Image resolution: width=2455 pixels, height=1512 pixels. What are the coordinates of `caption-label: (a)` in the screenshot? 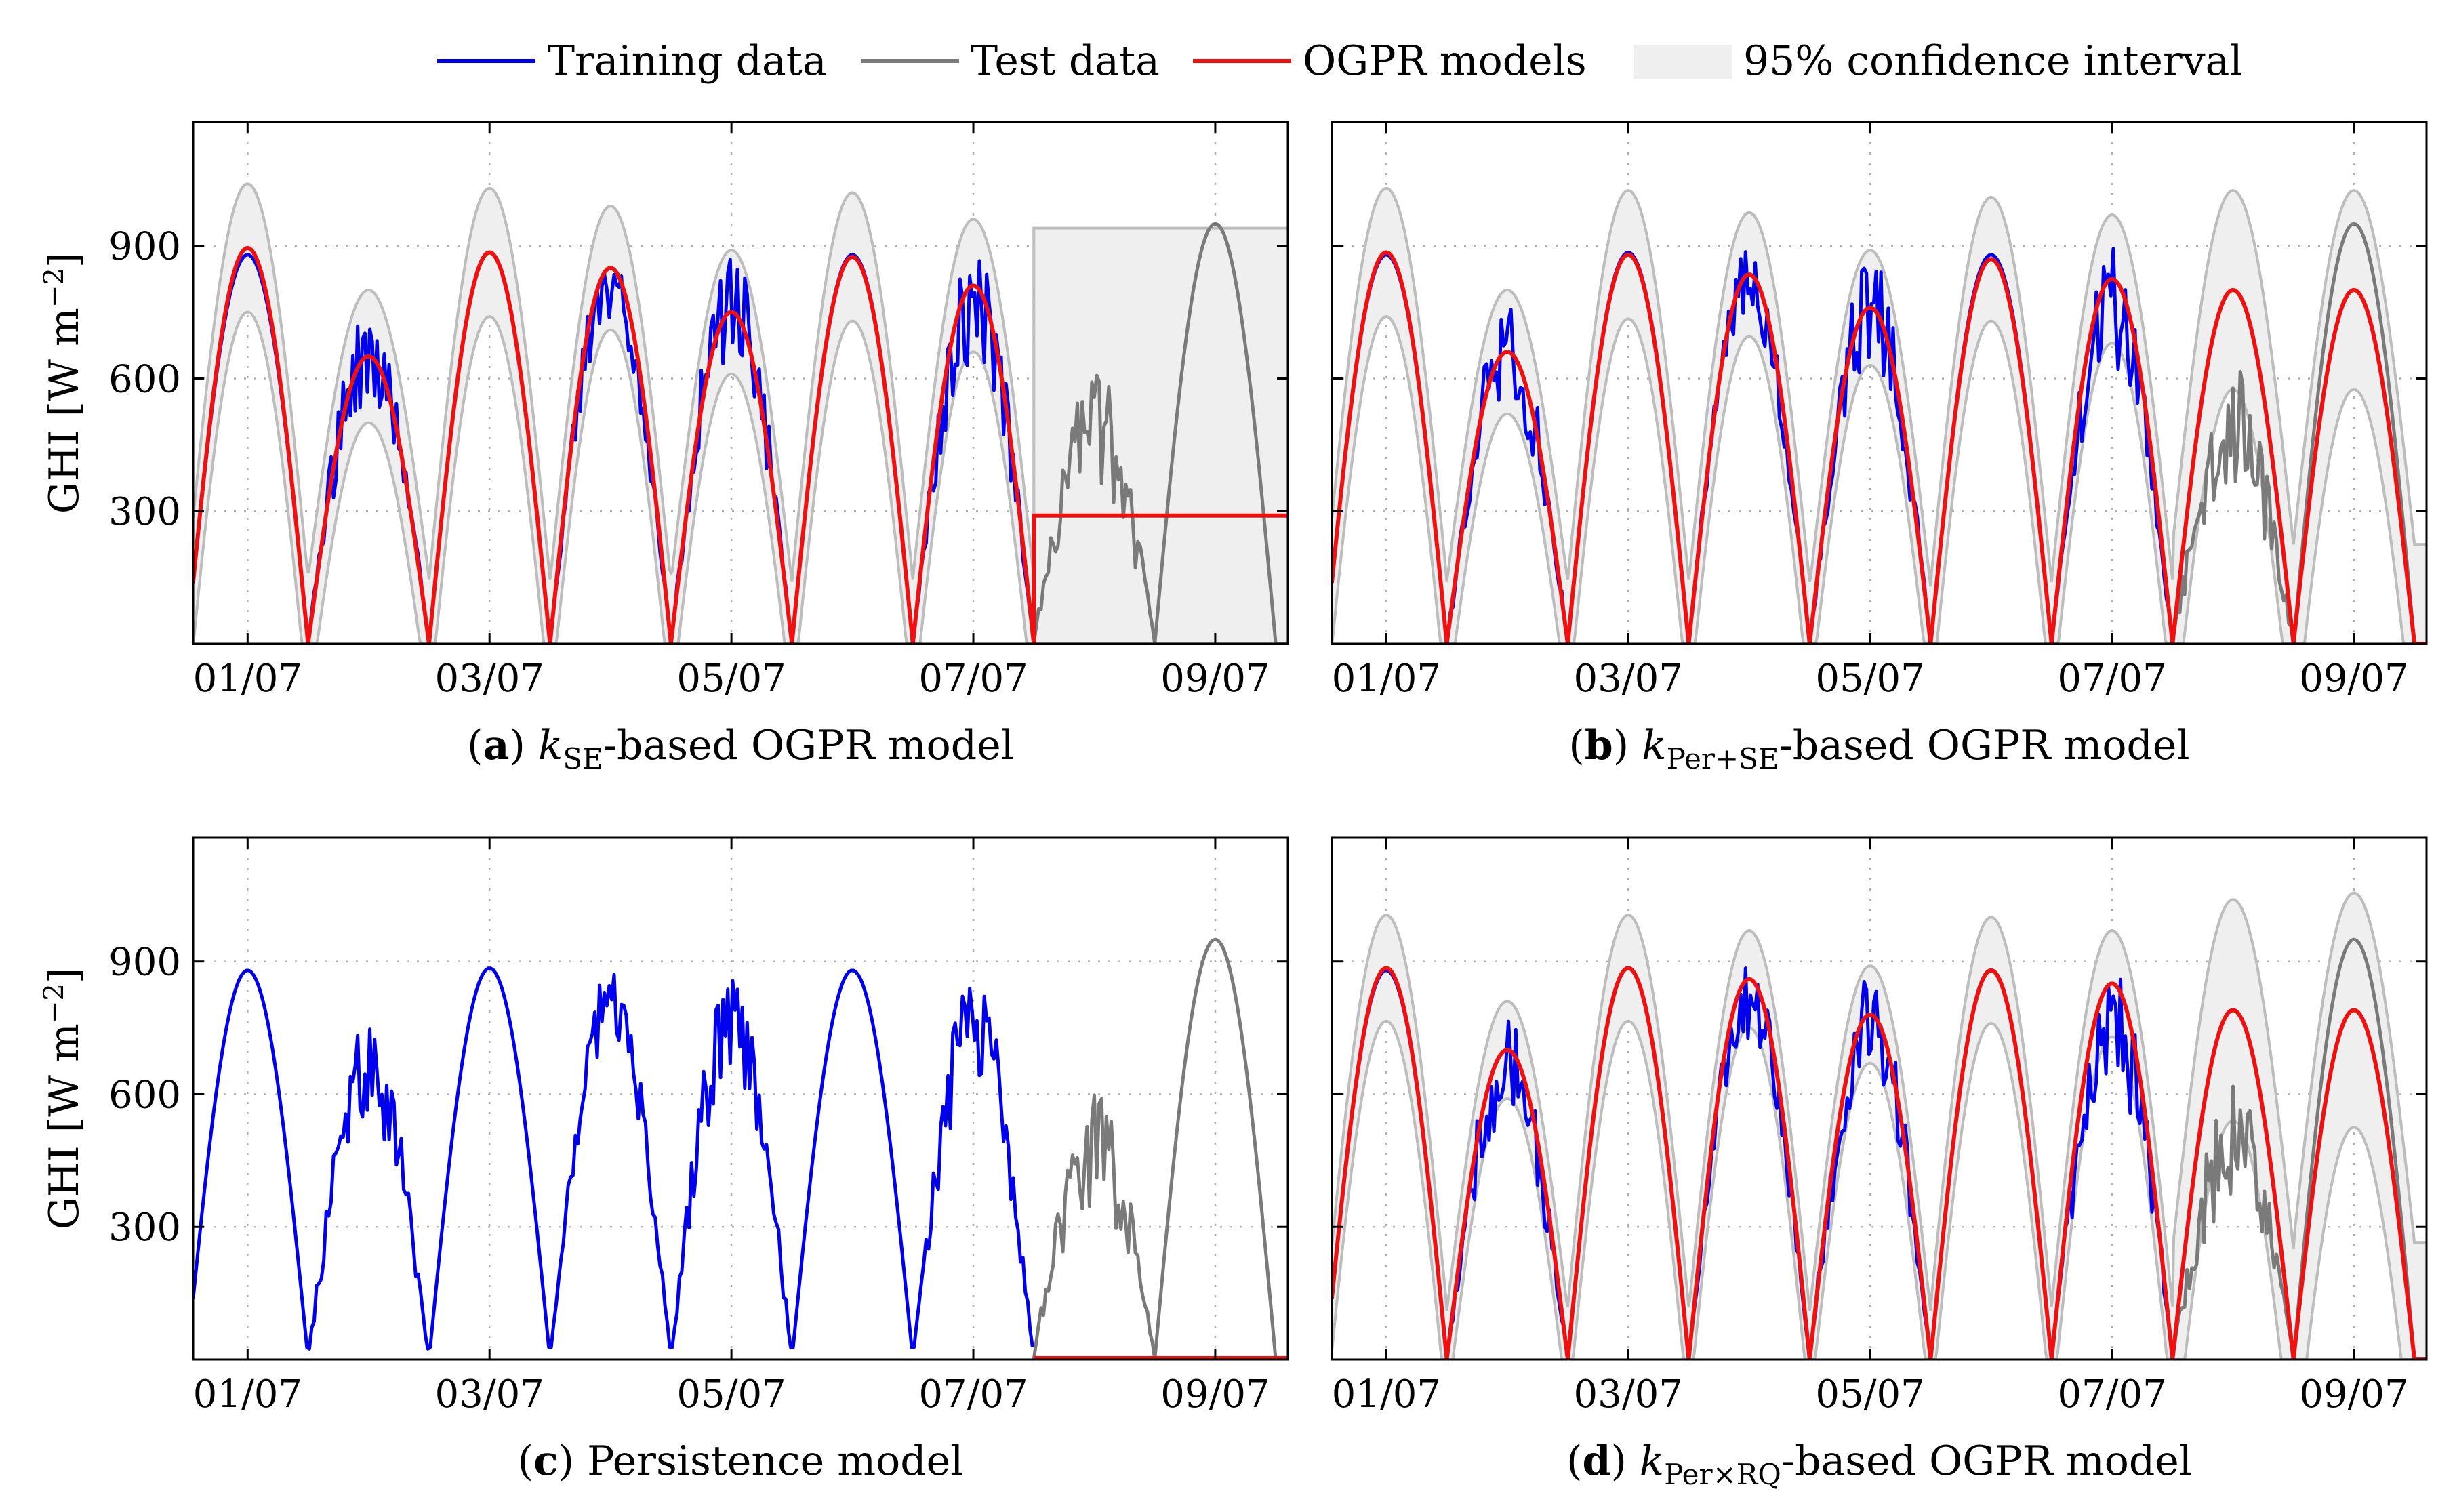 It's located at (502, 745).